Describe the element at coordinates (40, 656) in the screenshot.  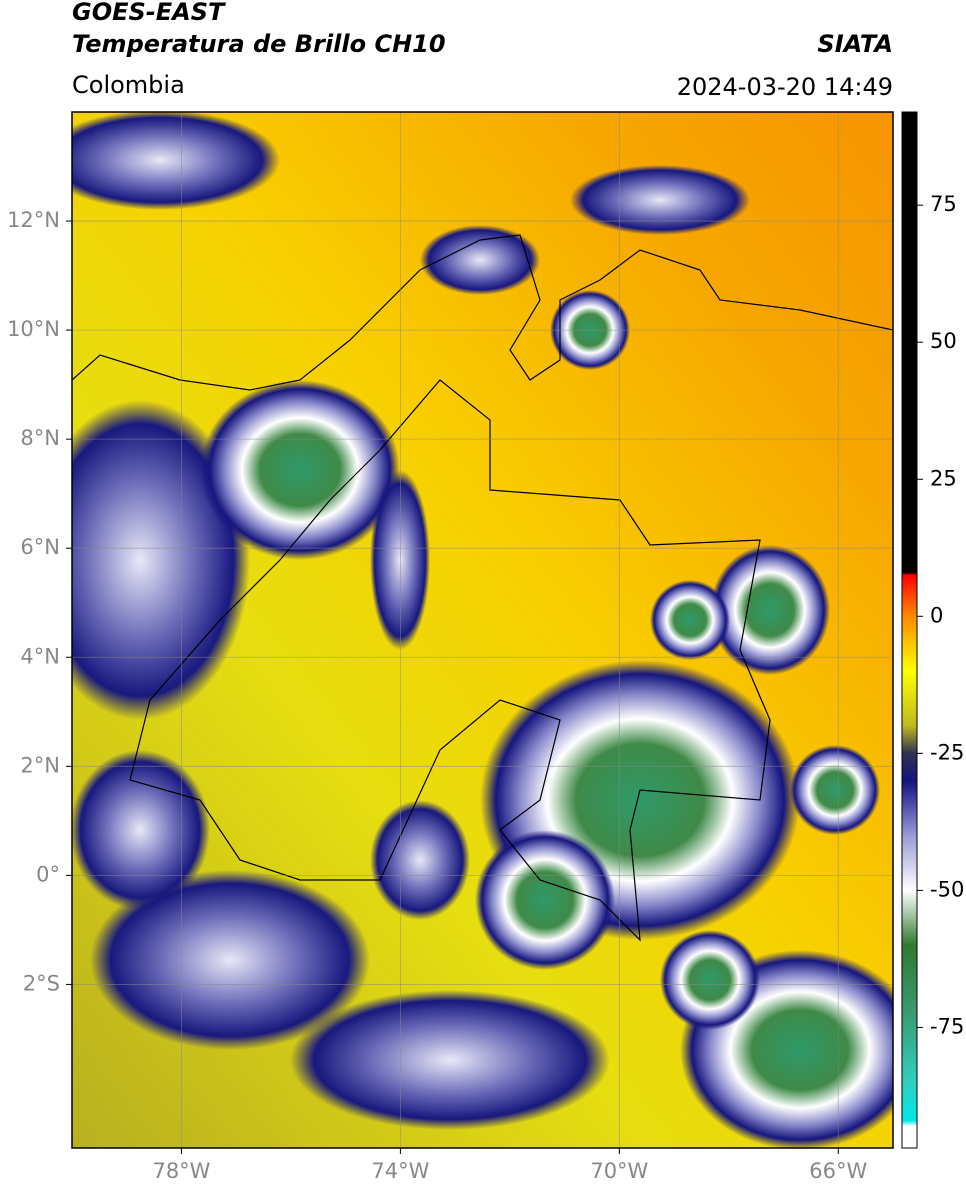
I see `y-tick-label: 4°N` at that location.